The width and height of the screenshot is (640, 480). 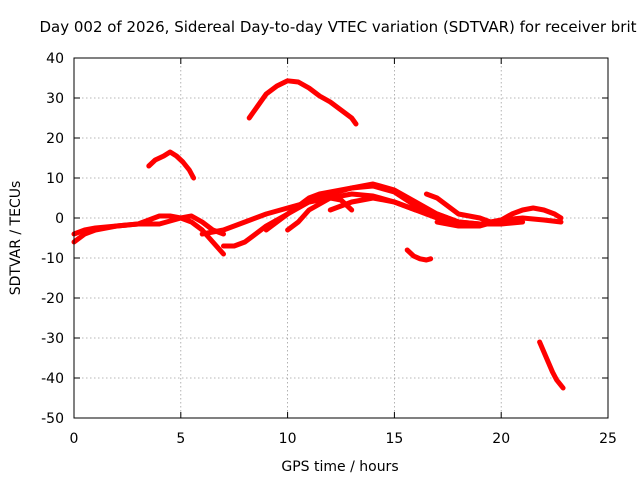 What do you see at coordinates (52, 339) in the screenshot?
I see `y-tick-label: -30` at bounding box center [52, 339].